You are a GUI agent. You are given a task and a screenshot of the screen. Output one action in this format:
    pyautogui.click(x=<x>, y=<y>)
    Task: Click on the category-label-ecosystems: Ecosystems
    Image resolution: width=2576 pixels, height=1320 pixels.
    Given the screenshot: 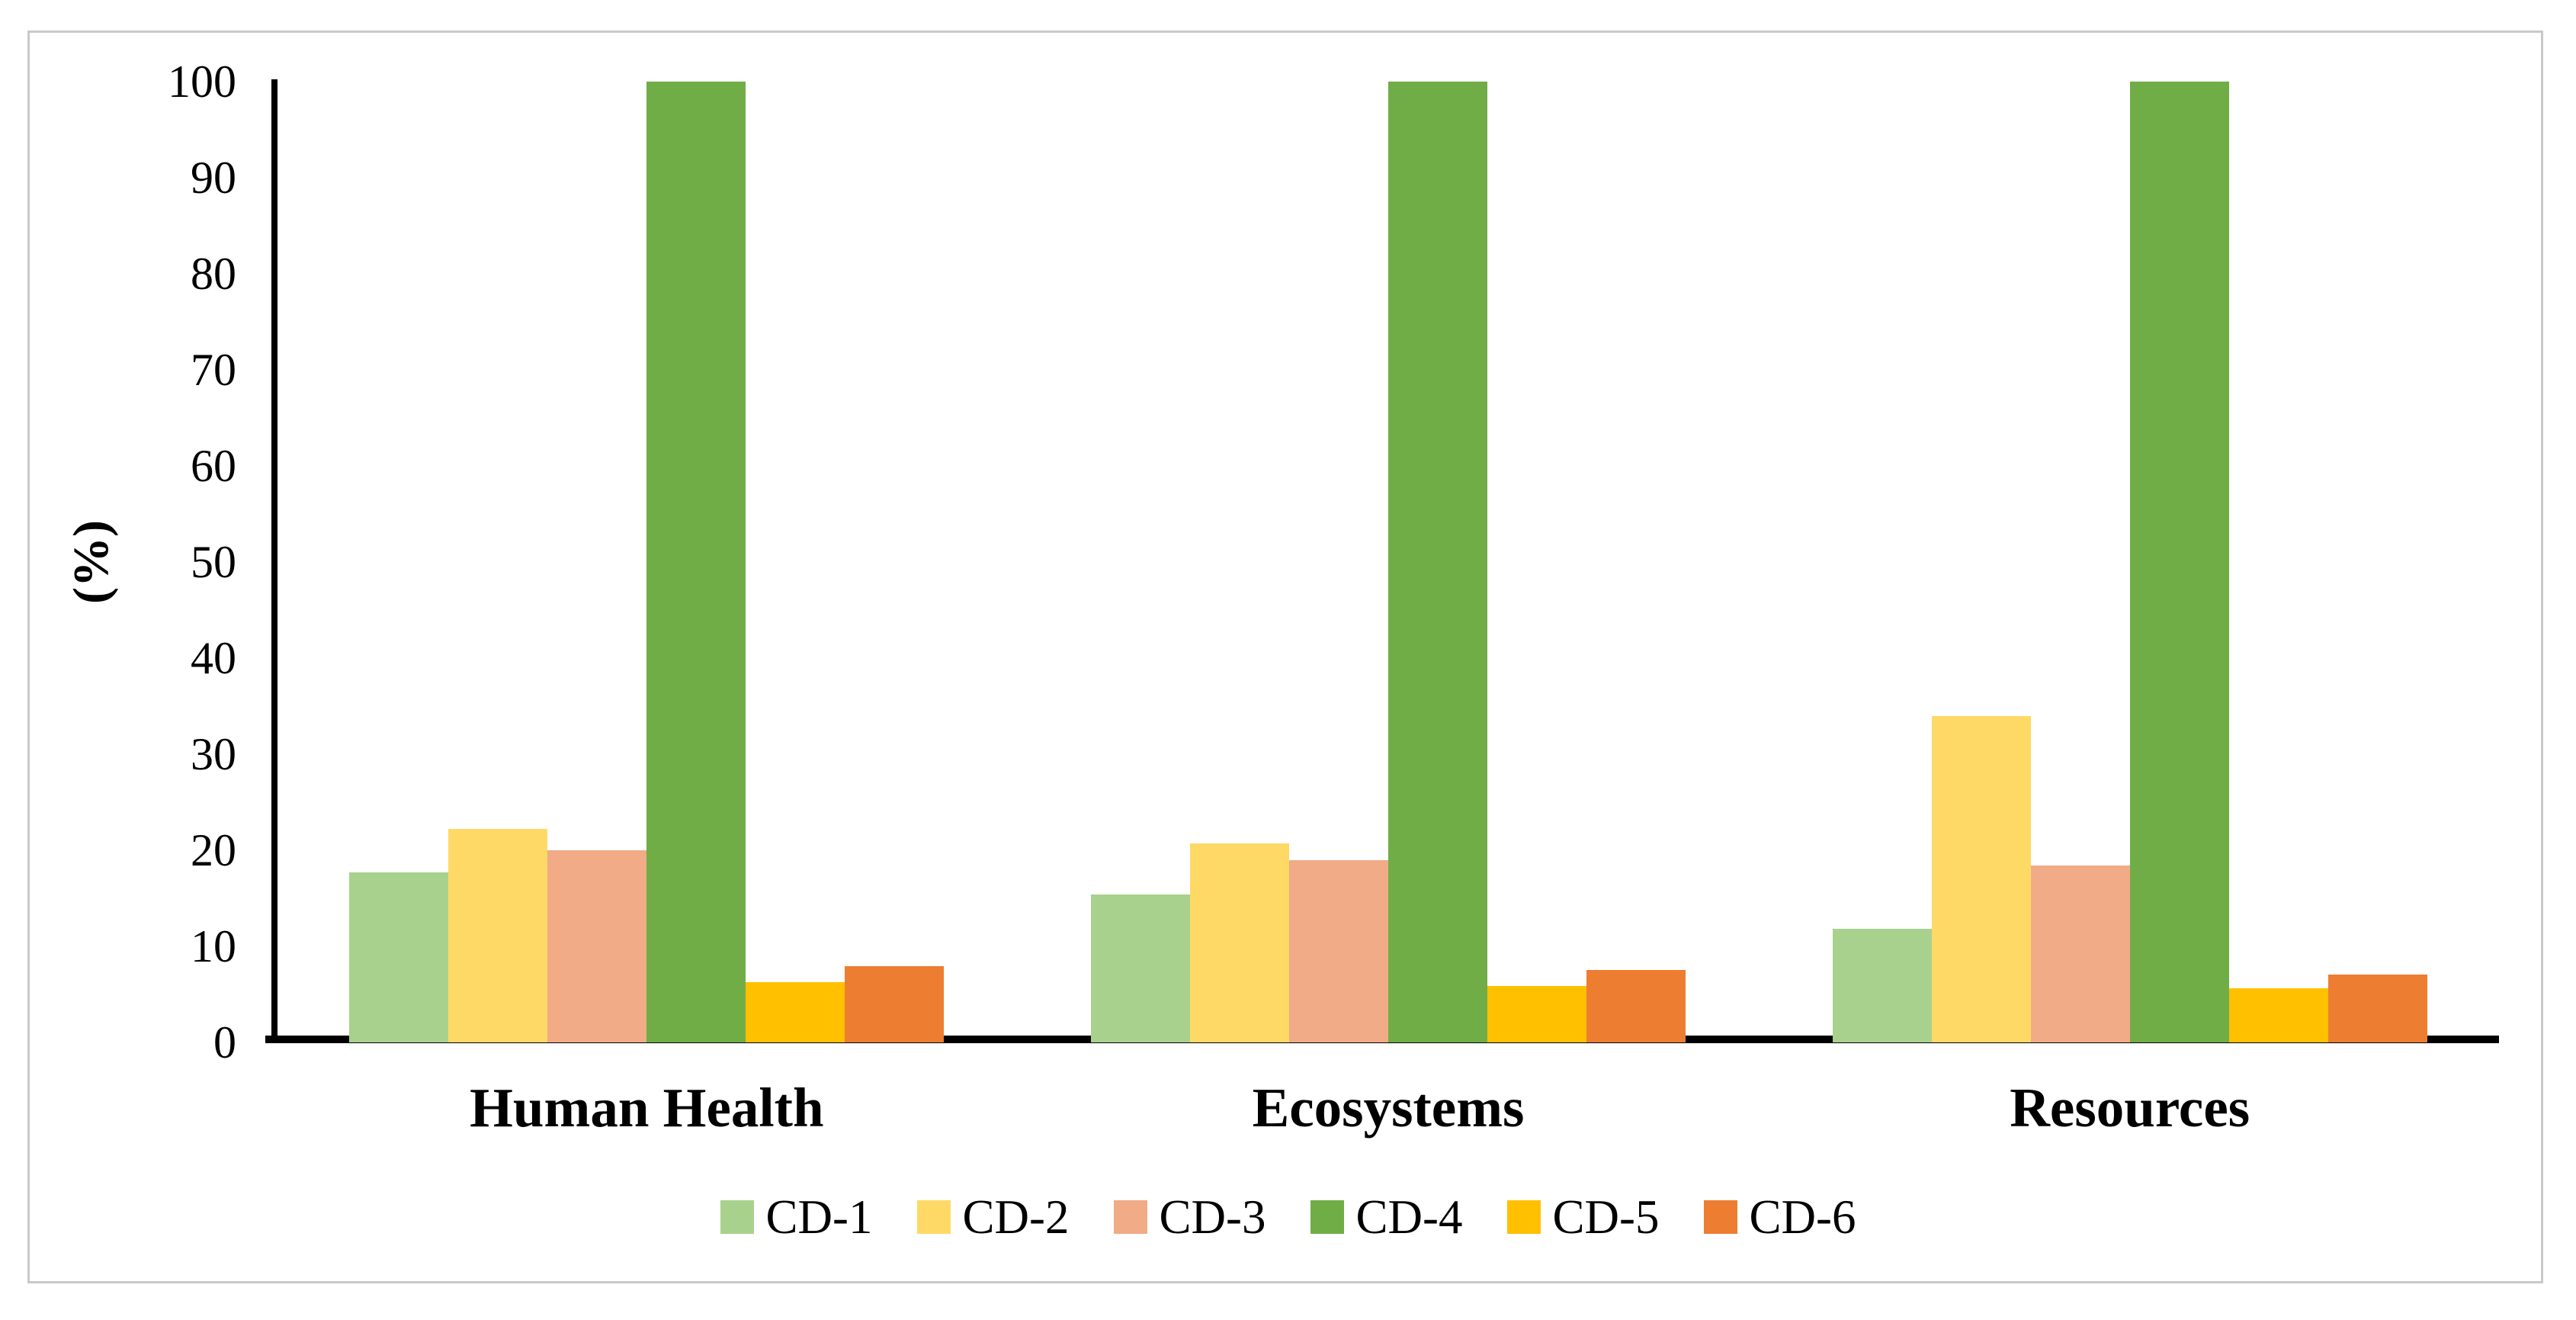 What is the action you would take?
    pyautogui.click(x=1388, y=1108)
    